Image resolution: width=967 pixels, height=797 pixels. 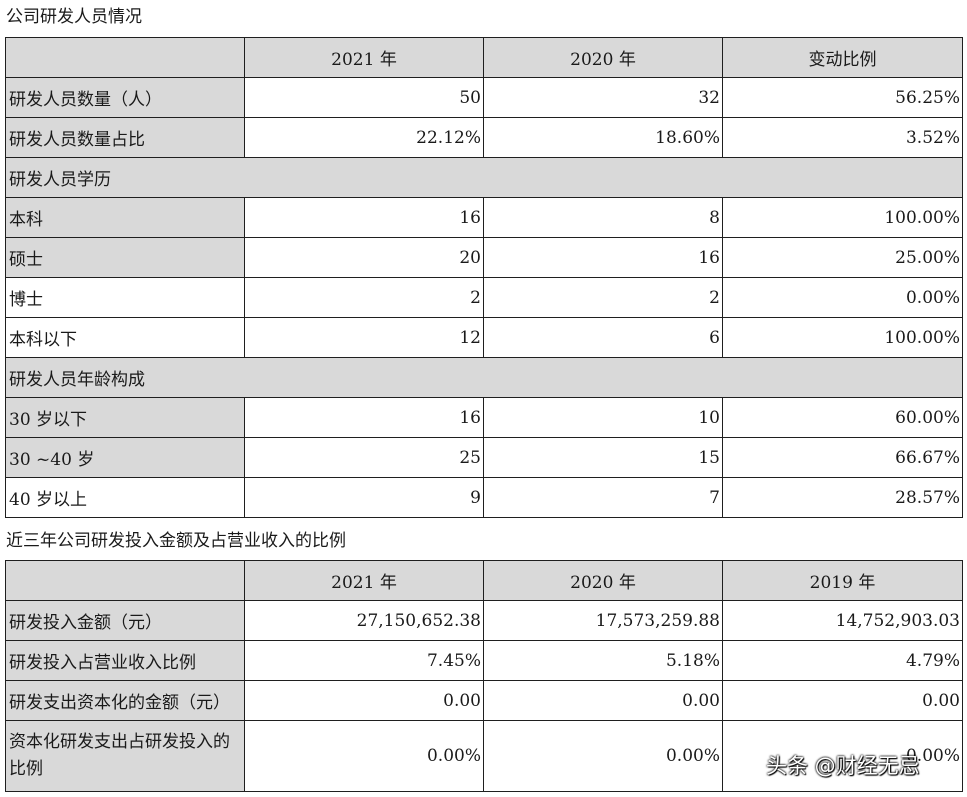 What do you see at coordinates (364, 137) in the screenshot?
I see `cell-2021: 22.12%` at bounding box center [364, 137].